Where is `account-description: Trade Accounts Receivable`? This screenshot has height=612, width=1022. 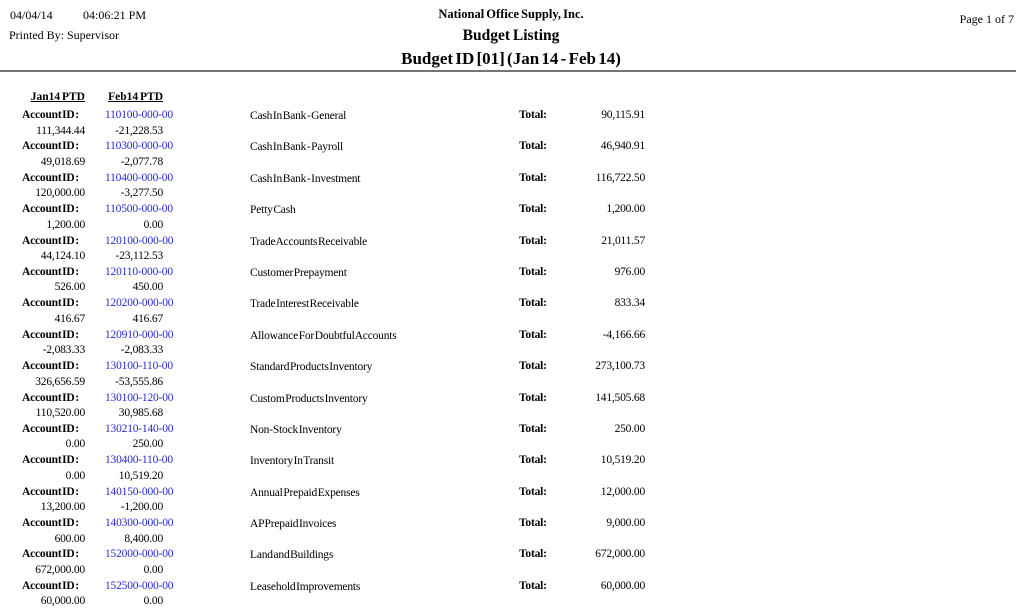
account-description: Trade Accounts Receivable is located at coordinates (309, 241).